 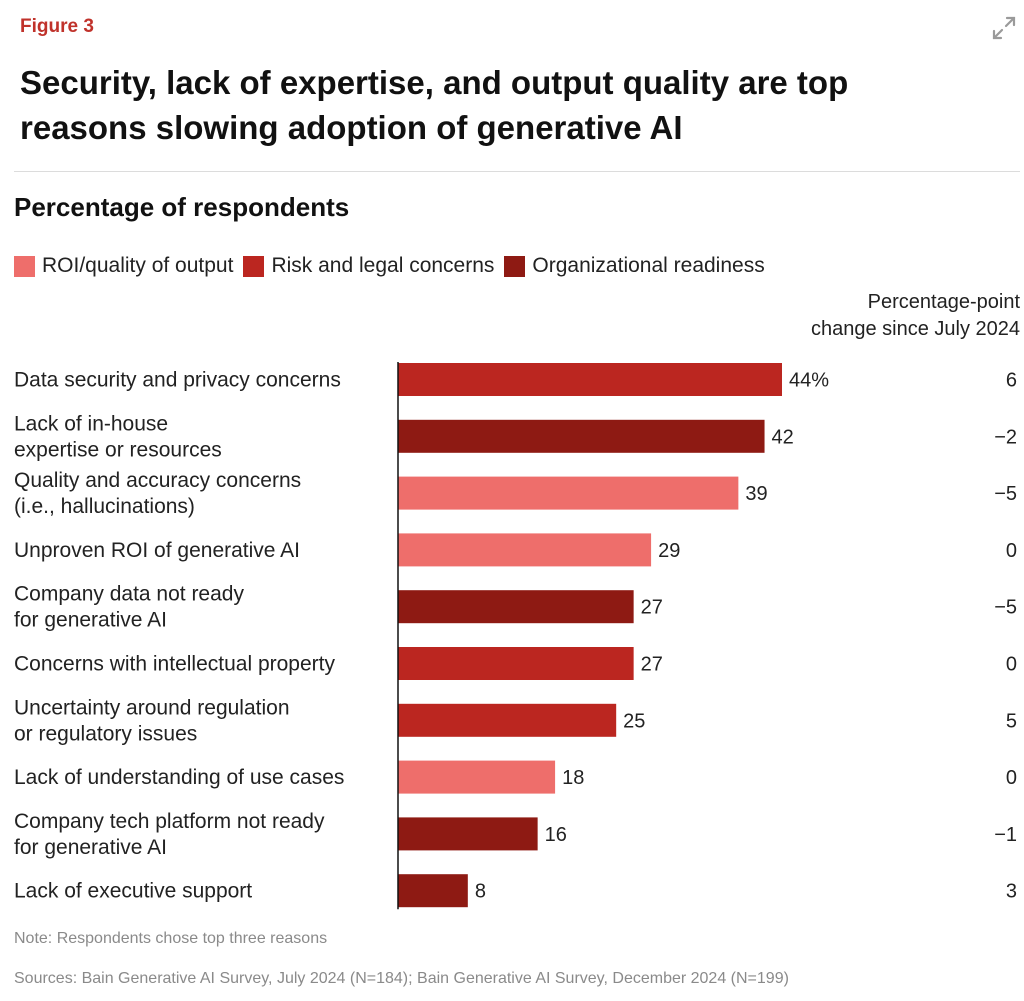 What do you see at coordinates (480, 892) in the screenshot?
I see `bar-value-label-10: 8` at bounding box center [480, 892].